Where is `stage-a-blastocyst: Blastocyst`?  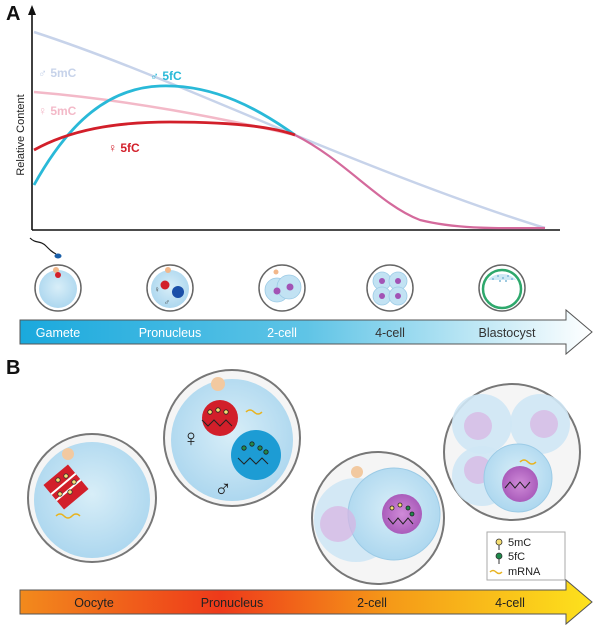 stage-a-blastocyst: Blastocyst is located at coordinates (507, 333).